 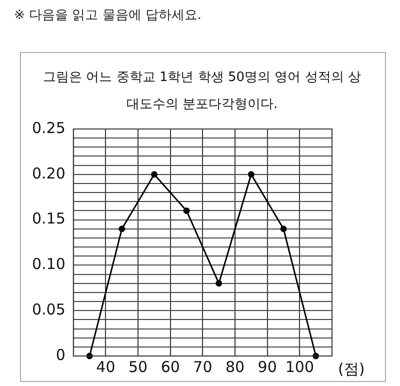 I want to click on y-tick-label: 0.10, so click(x=49, y=264).